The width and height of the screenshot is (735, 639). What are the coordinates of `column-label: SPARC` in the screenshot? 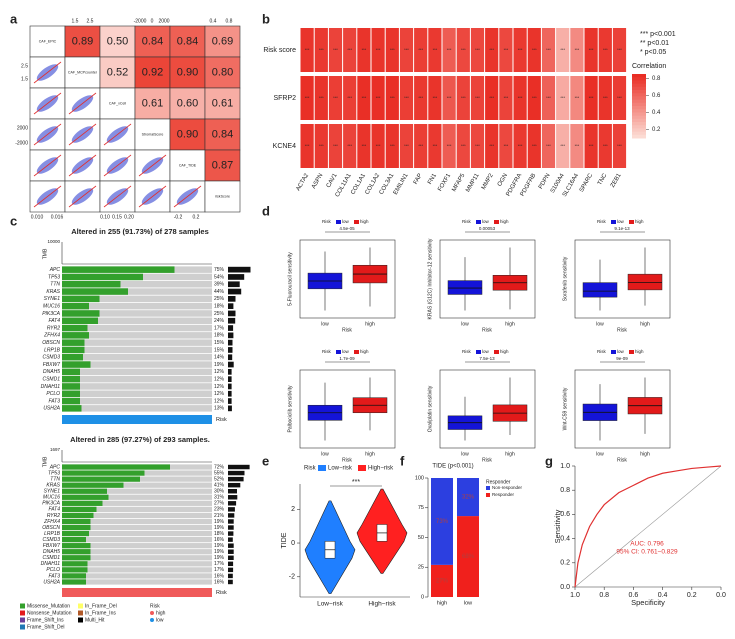 It's located at (587, 182).